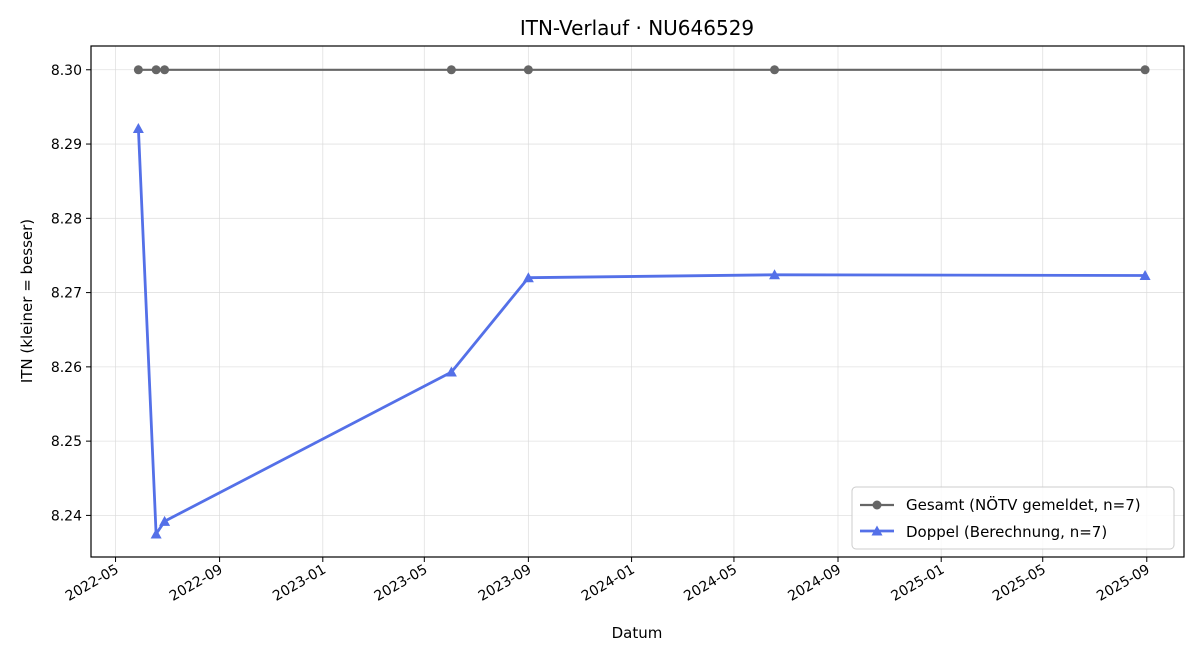 This screenshot has width=1200, height=660. I want to click on legend-label-gesamt: Gesamt (NÖTV gemeldet, n=7), so click(1023, 504).